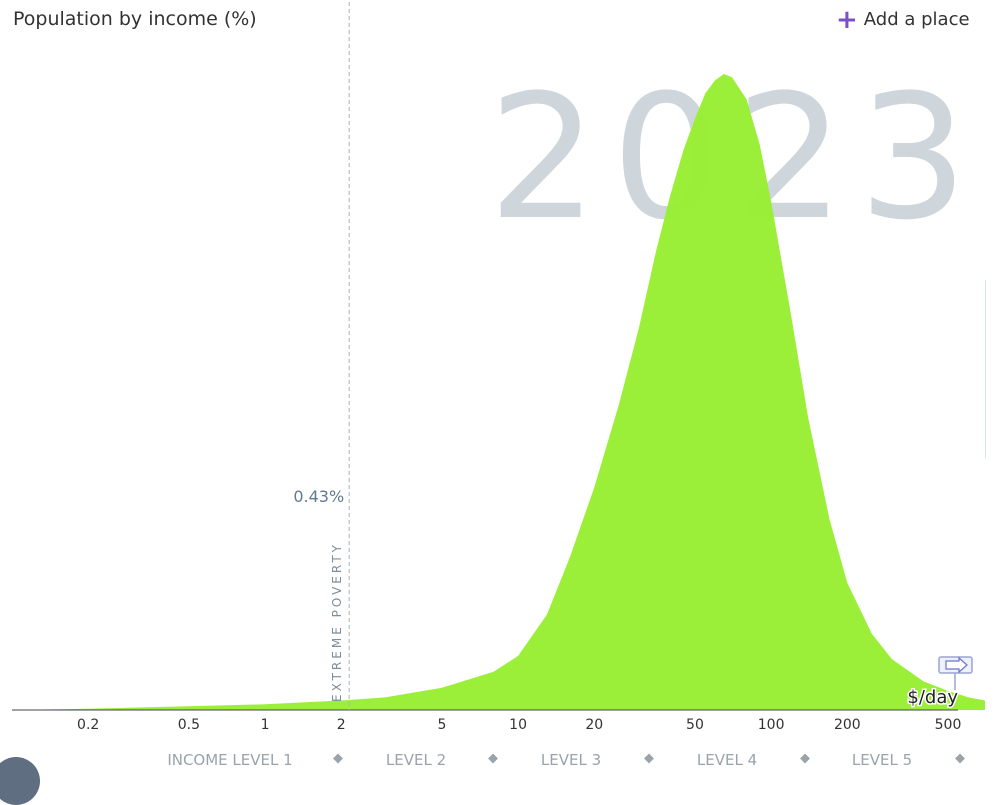 The image size is (1000, 805). Describe the element at coordinates (337, 622) in the screenshot. I see `extreme-poverty-label: EXTREME POVERTY` at that location.